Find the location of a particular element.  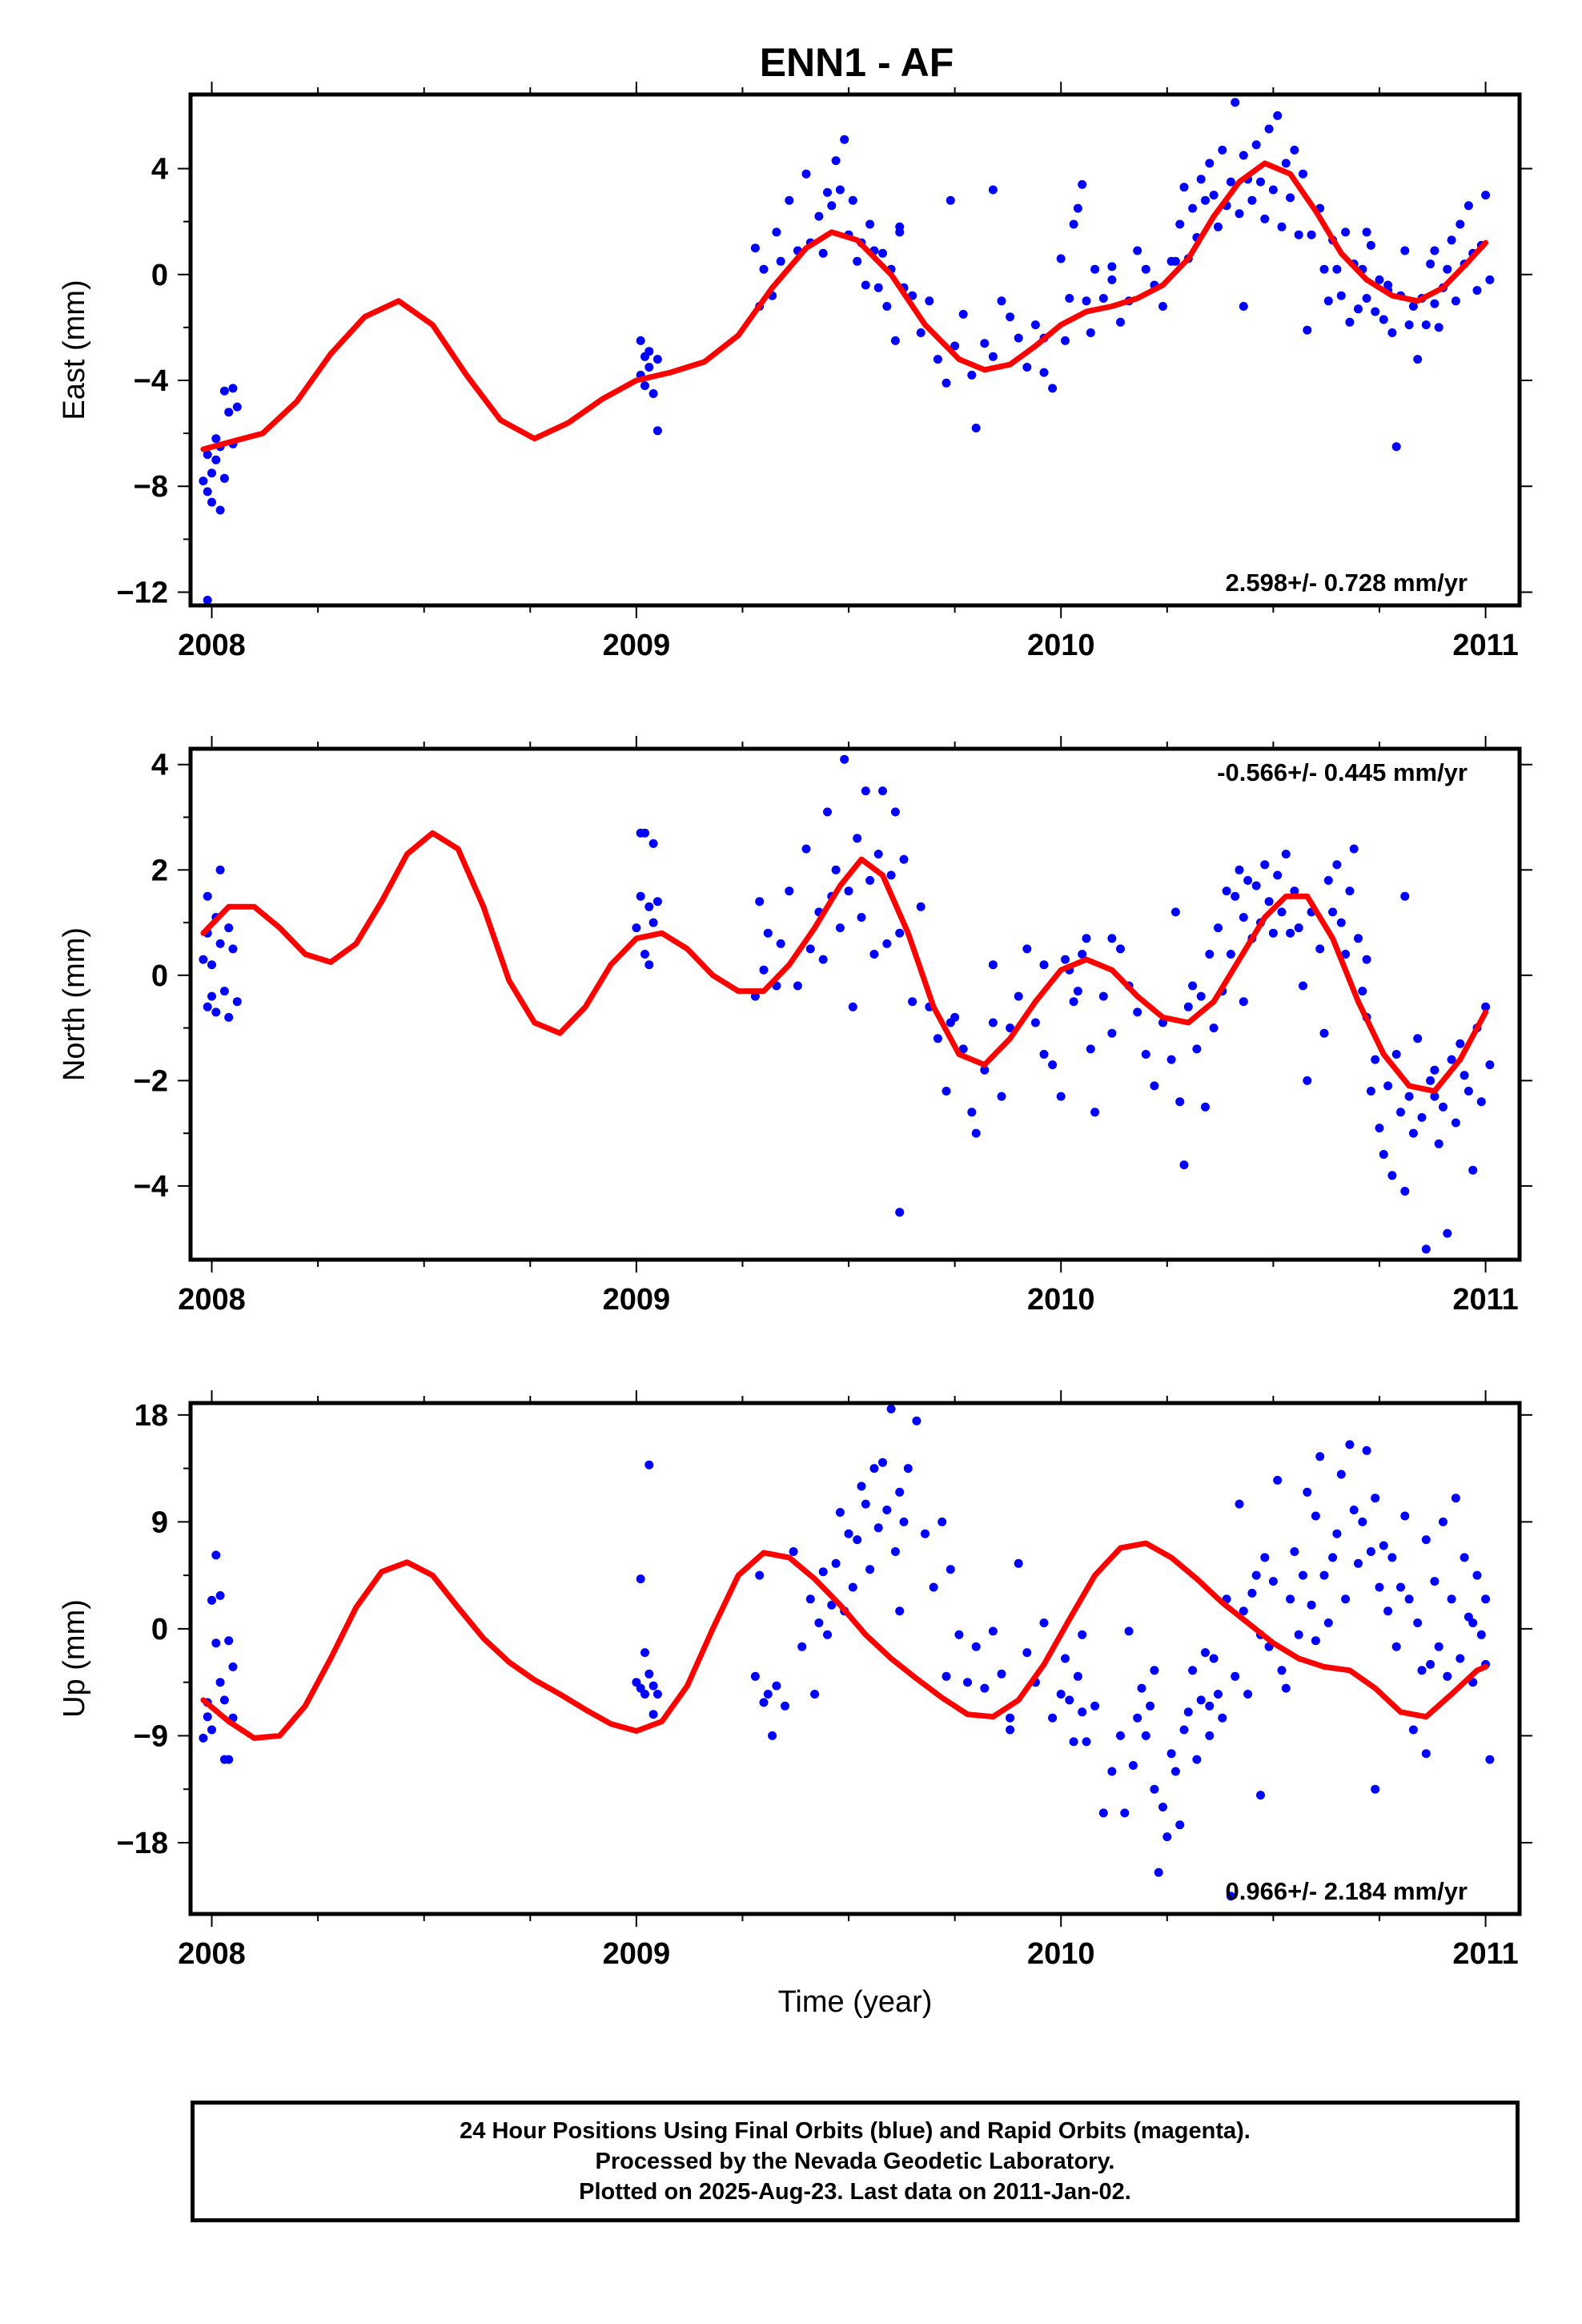

y-tick-label: 18 is located at coordinates (151, 1416).